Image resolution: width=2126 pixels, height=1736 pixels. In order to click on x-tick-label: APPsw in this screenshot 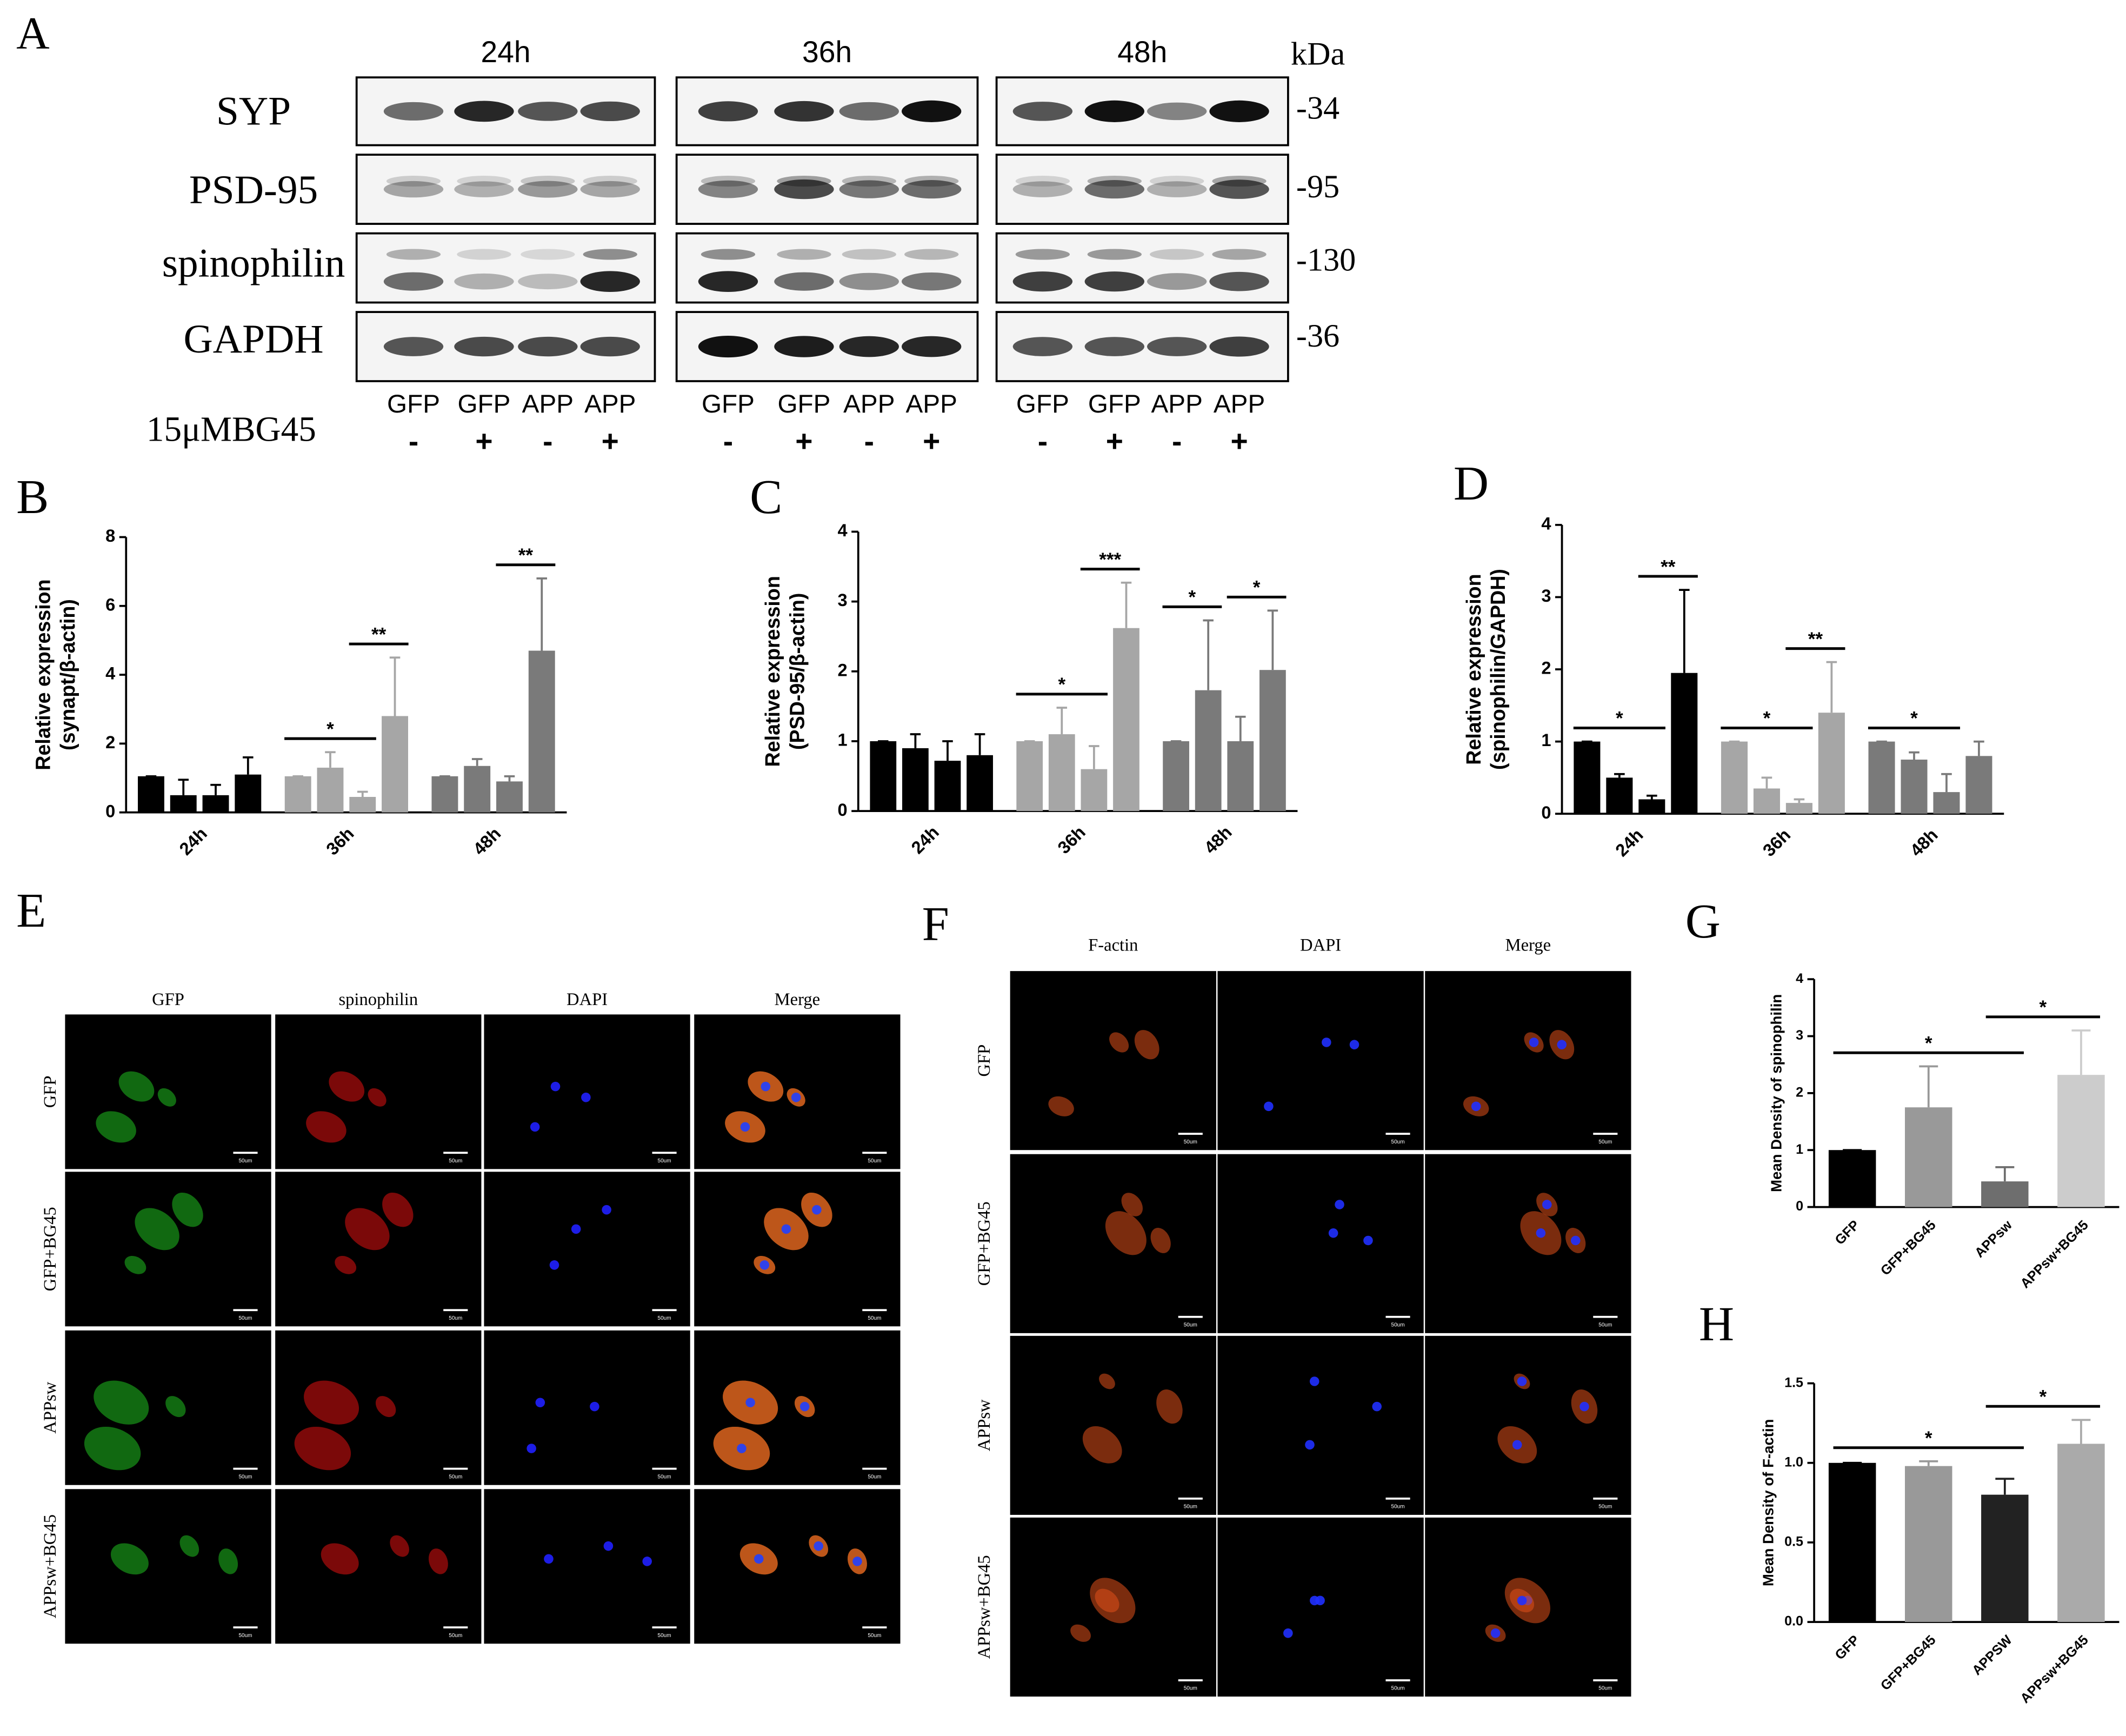, I will do `click(1993, 1238)`.